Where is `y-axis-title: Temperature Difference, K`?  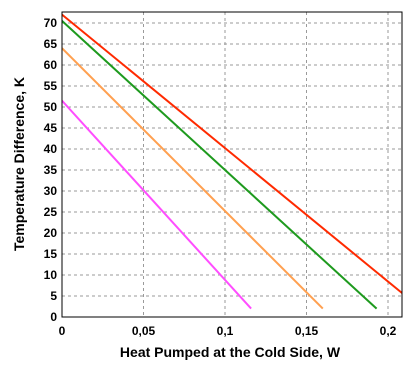
y-axis-title: Temperature Difference, K is located at coordinates (19, 164).